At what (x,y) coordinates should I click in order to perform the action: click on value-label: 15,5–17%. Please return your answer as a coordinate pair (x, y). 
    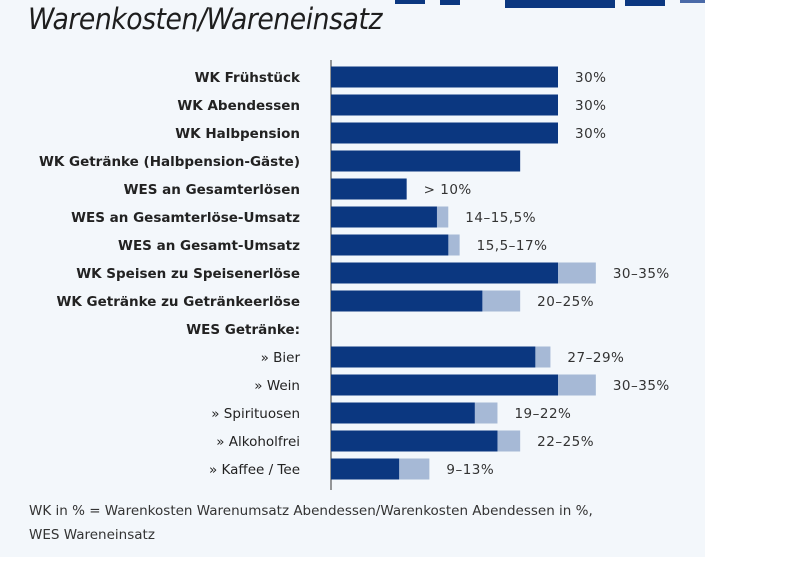
    Looking at the image, I should click on (512, 246).